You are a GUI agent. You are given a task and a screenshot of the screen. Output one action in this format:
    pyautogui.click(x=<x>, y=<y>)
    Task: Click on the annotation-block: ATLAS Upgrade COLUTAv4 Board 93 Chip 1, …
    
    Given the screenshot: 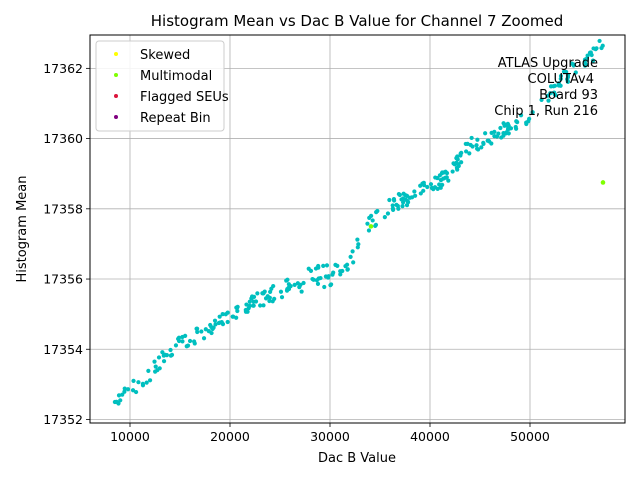 What is the action you would take?
    pyautogui.click(x=546, y=87)
    